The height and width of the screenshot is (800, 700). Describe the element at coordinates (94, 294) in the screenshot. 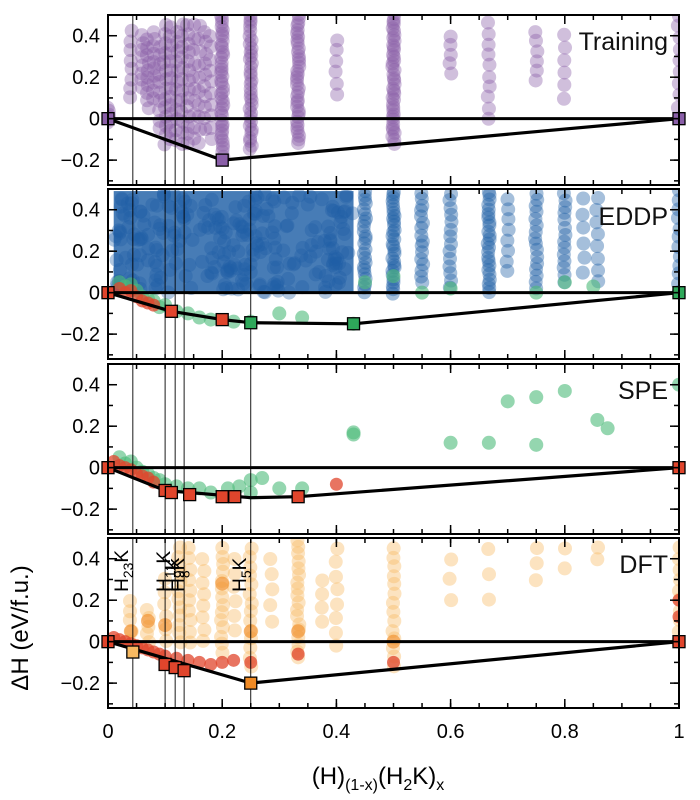

I see `y-tick-label: 0` at that location.